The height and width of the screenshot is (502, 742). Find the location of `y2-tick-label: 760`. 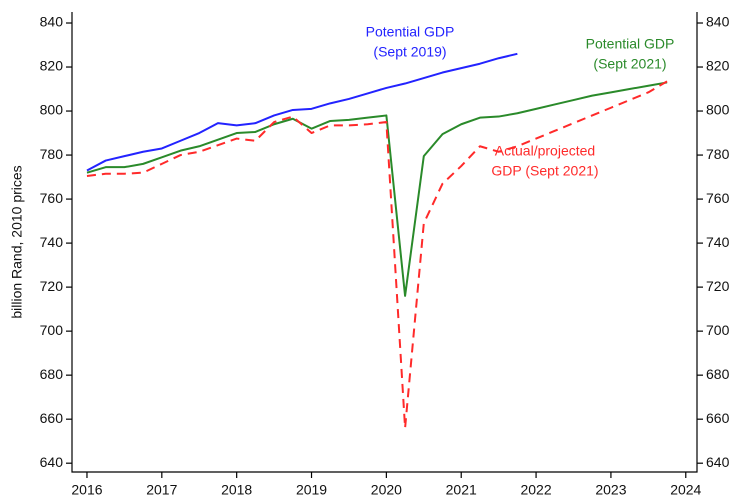

y2-tick-label: 760 is located at coordinates (718, 198).